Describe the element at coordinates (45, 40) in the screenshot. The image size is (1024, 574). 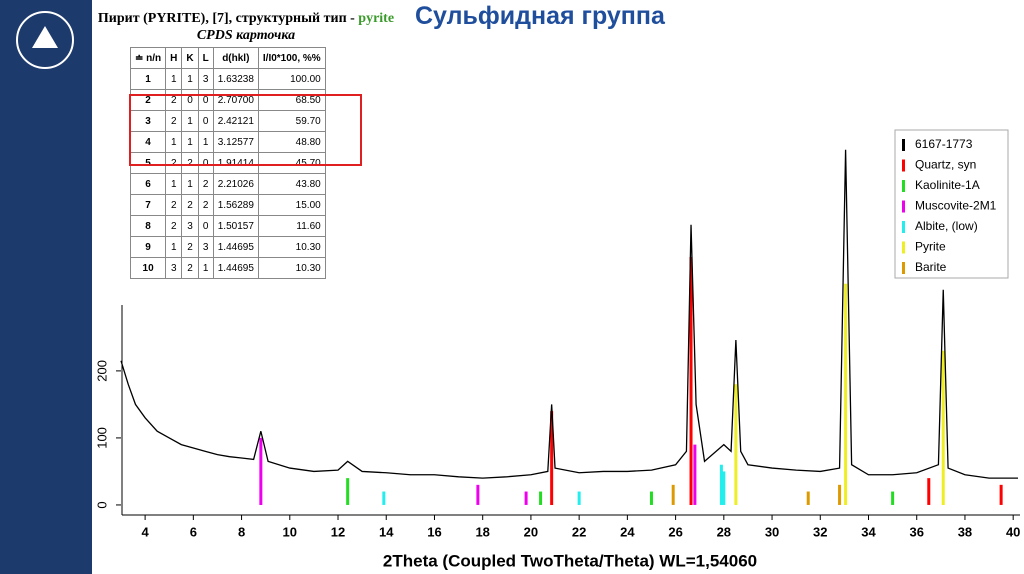
I see `logo` at that location.